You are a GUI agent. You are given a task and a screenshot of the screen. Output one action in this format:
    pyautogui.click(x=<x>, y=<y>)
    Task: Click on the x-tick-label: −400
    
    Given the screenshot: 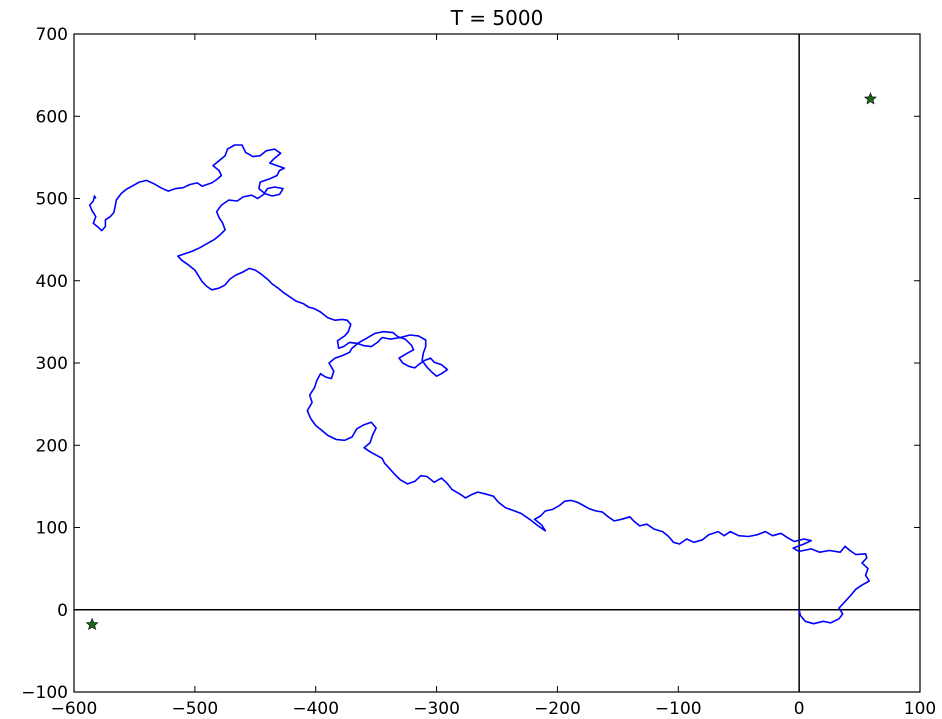 What is the action you would take?
    pyautogui.click(x=315, y=709)
    